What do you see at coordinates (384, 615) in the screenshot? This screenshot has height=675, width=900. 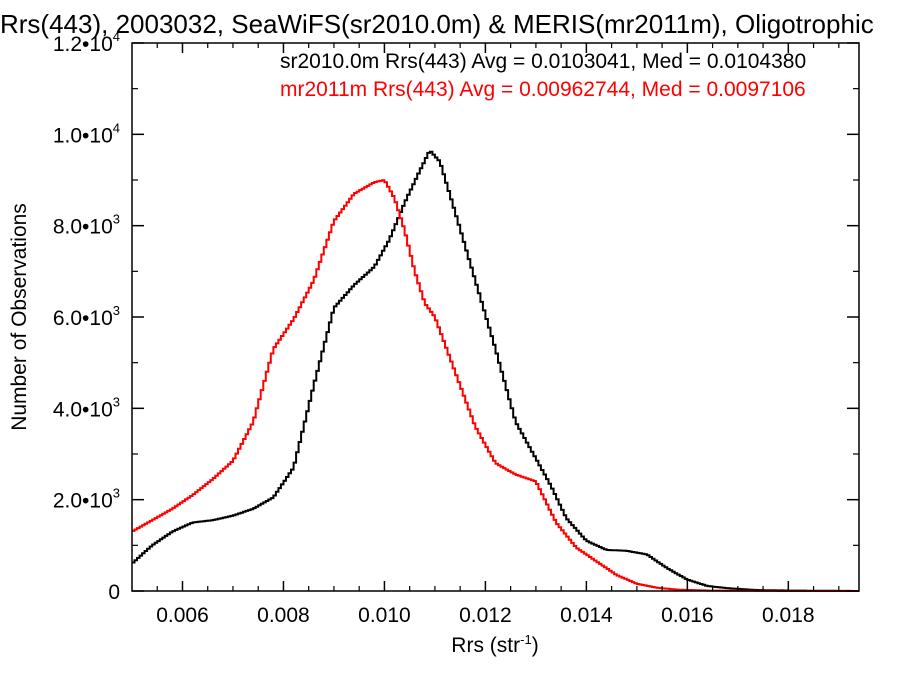 I see `x-tick-label: 0.010` at bounding box center [384, 615].